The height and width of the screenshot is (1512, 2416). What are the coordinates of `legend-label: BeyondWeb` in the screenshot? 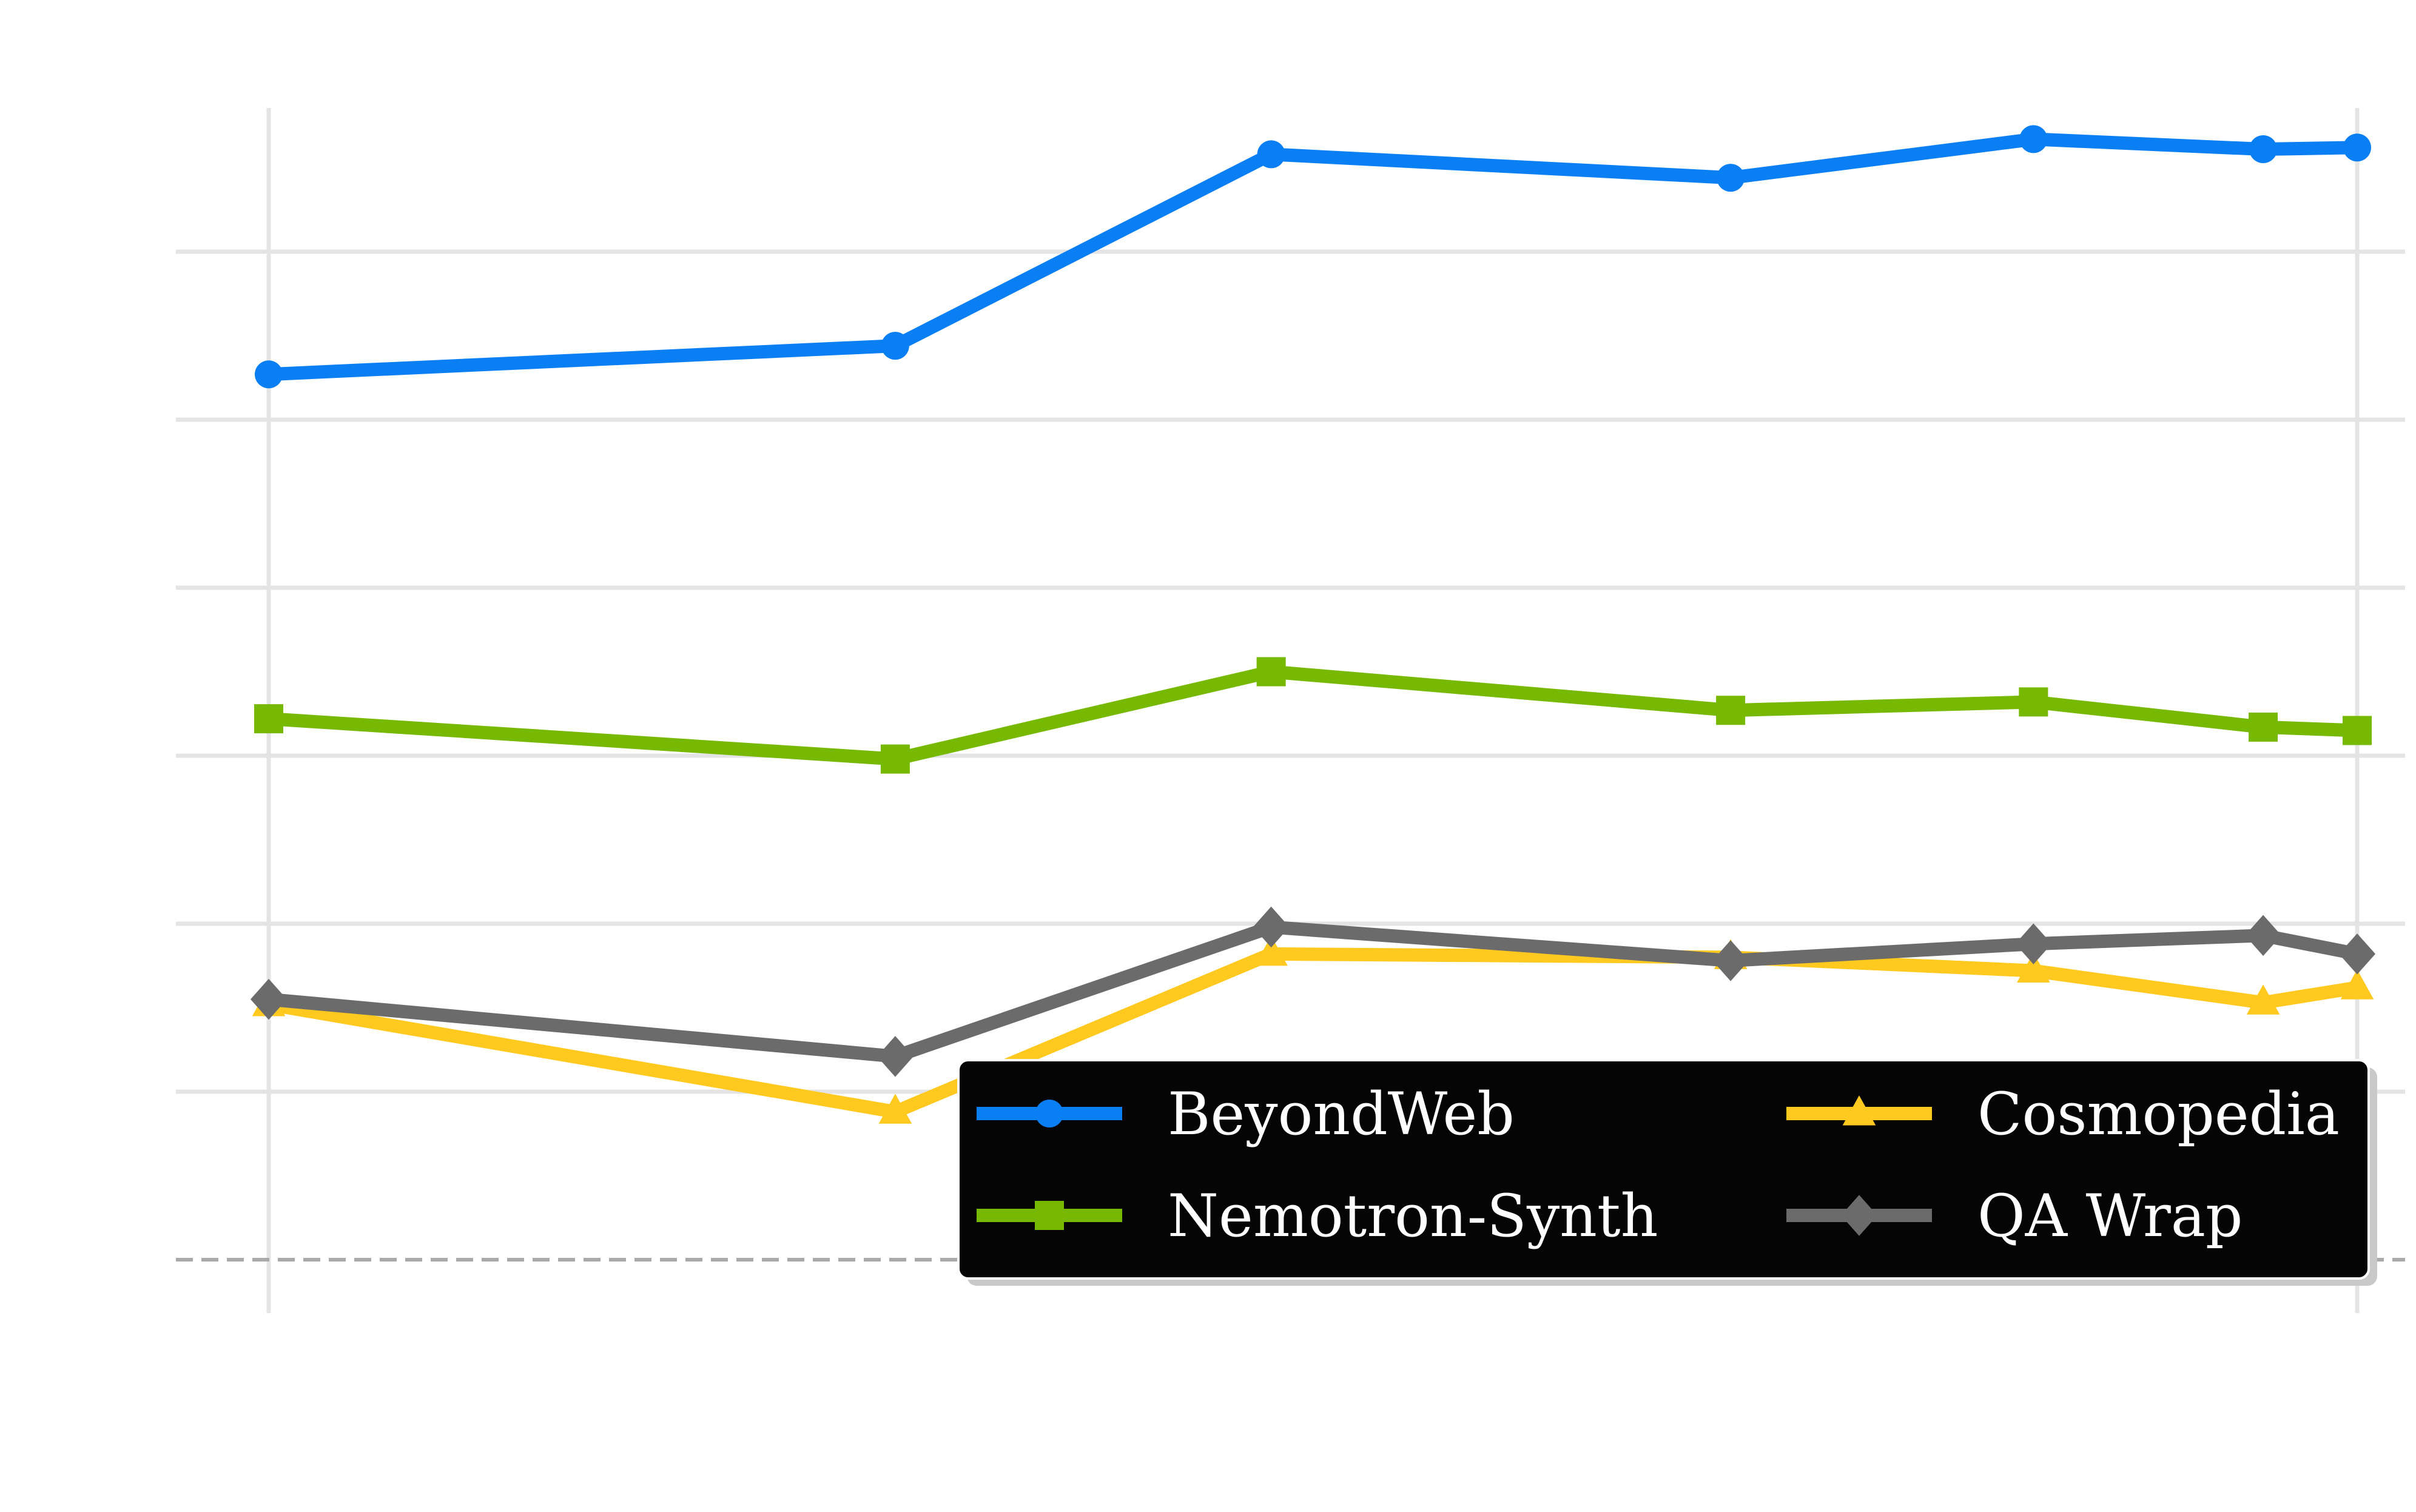 It's located at (1341, 1114).